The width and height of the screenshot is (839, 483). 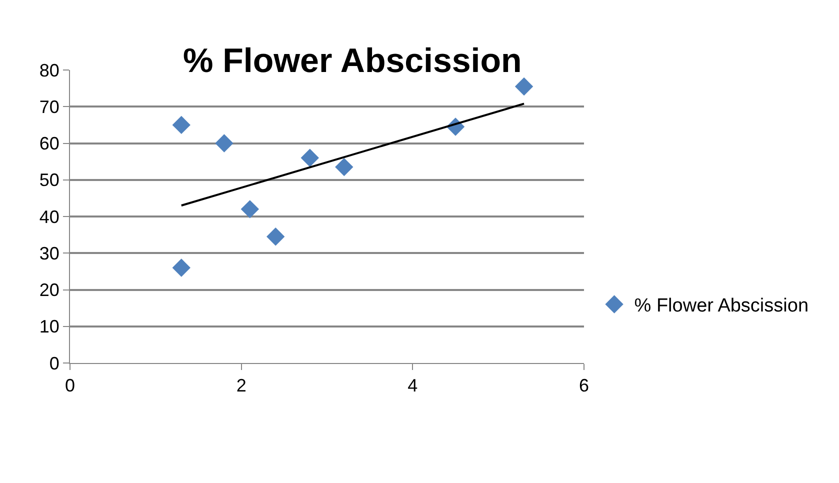 What do you see at coordinates (352, 61) in the screenshot?
I see `chart-title: % Flower Abscission` at bounding box center [352, 61].